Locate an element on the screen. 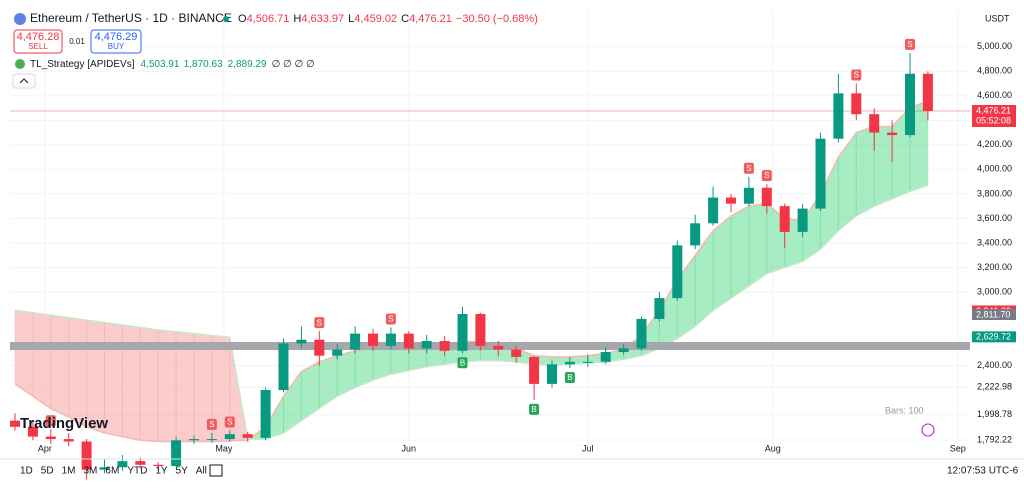 This screenshot has height=494, width=1024. sell-label: SELL is located at coordinates (38, 46).